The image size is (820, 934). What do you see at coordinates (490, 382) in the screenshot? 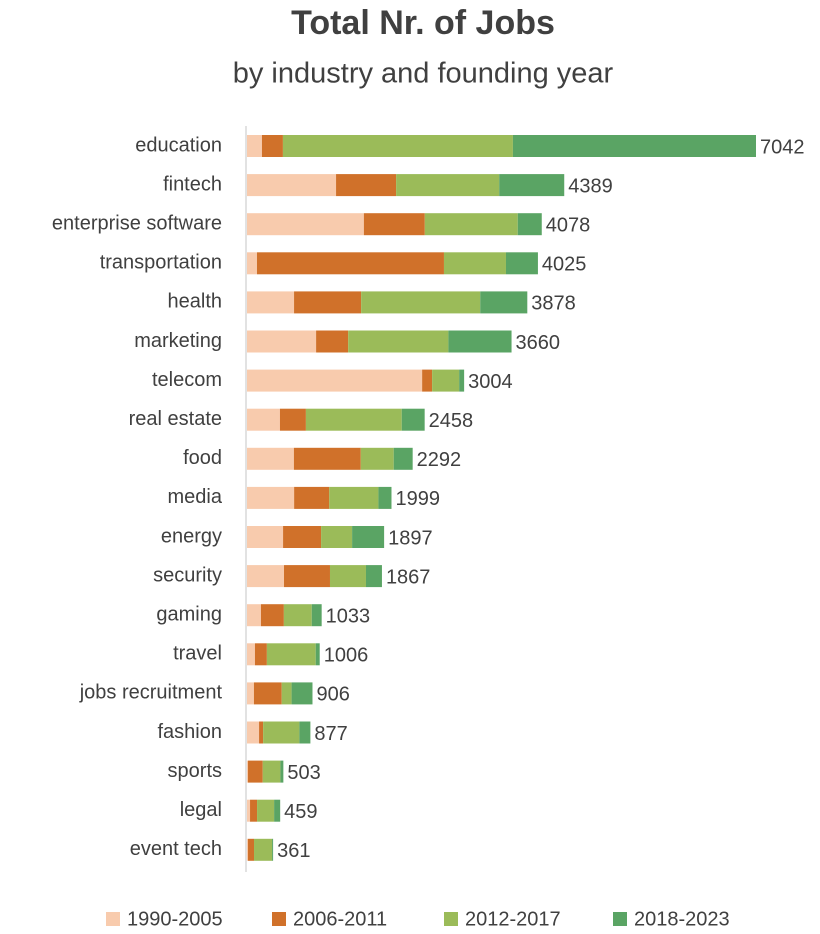
I see `total-label: 3004` at bounding box center [490, 382].